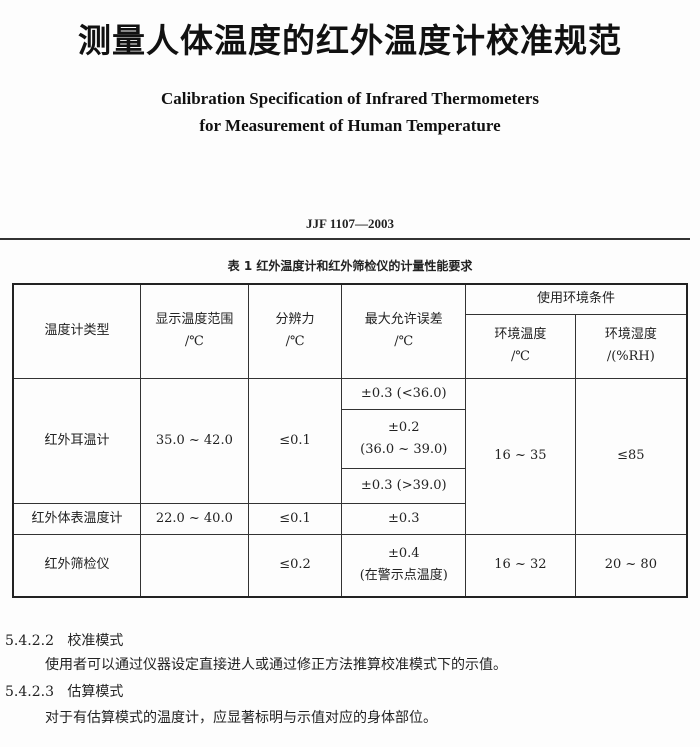 The width and height of the screenshot is (700, 747). I want to click on cell-error: ±0.2 (36.0 ~ 39.0), so click(404, 438).